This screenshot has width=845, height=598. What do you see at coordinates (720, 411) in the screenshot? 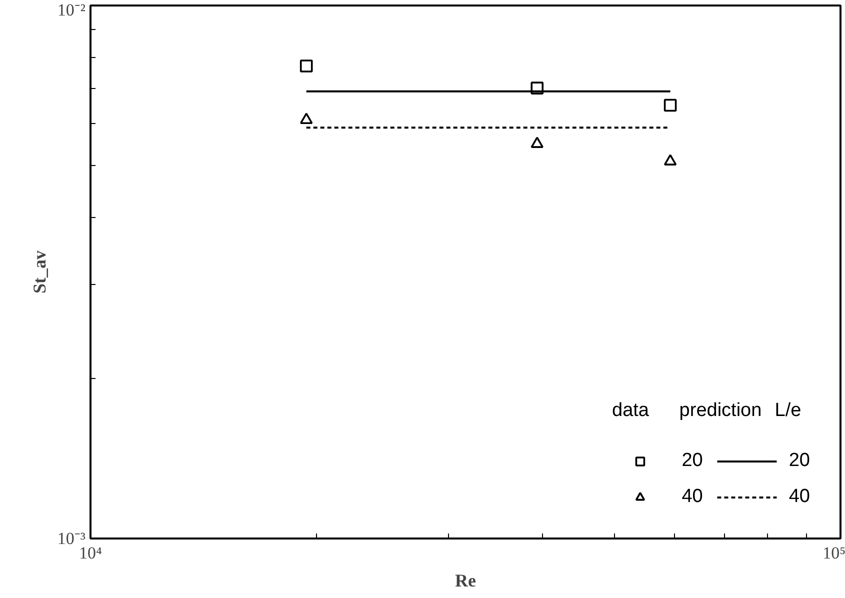
I see `annotation: prediction` at bounding box center [720, 411].